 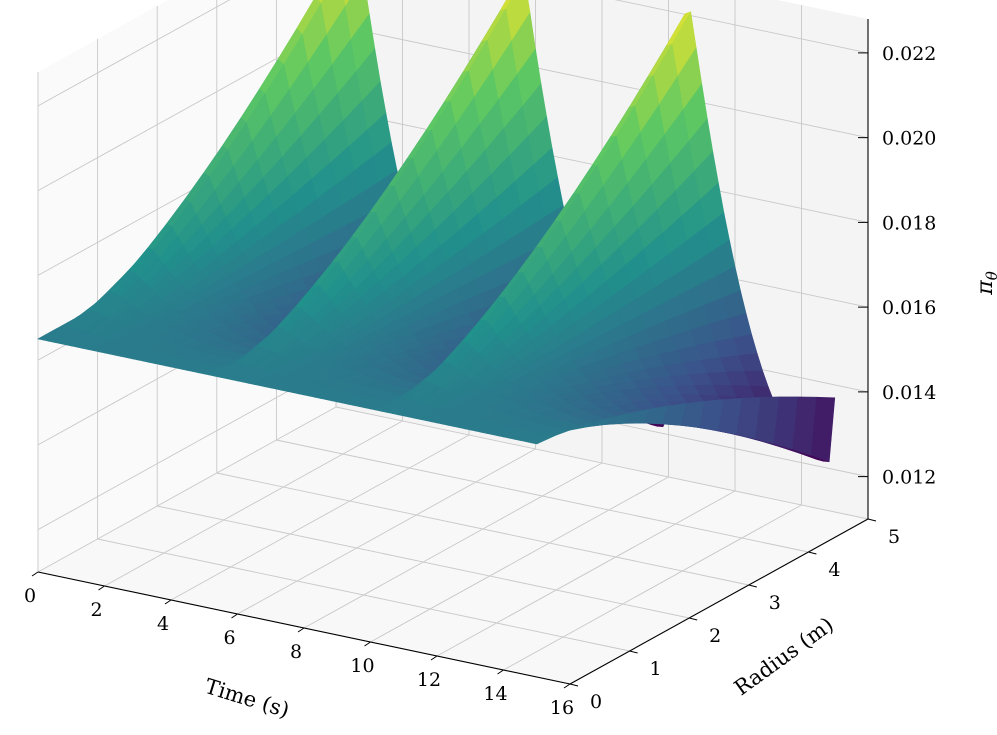 What do you see at coordinates (909, 223) in the screenshot?
I see `z-tick-label: 0.018` at bounding box center [909, 223].